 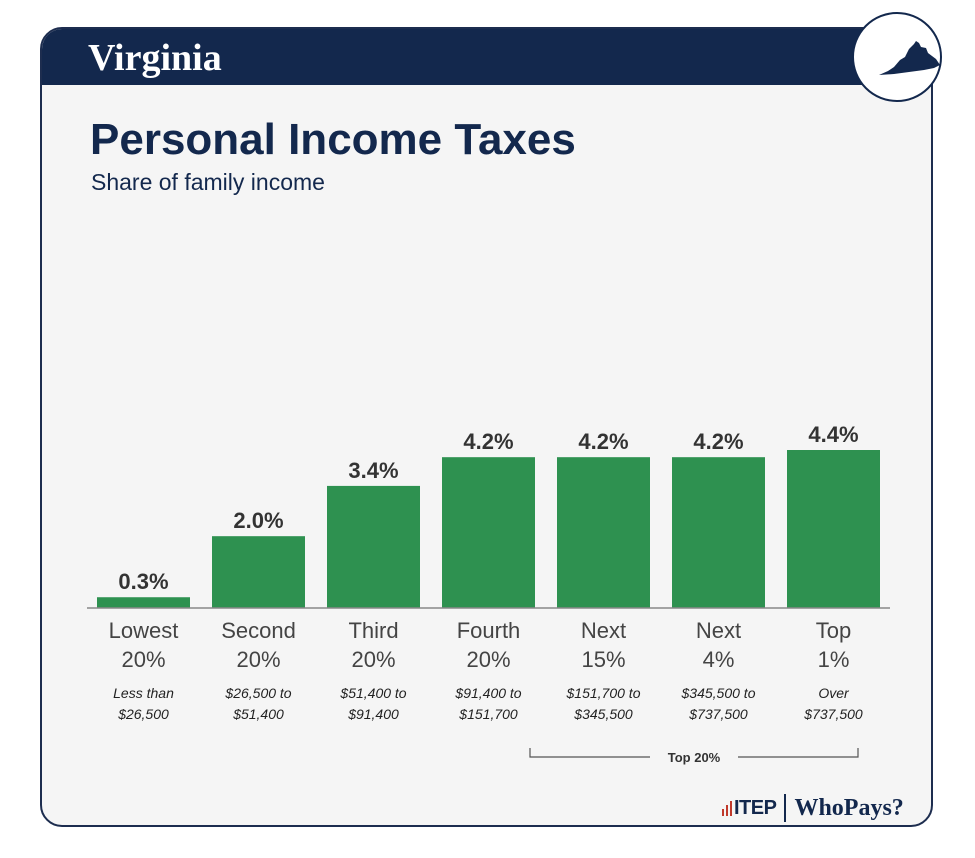 I want to click on itep-bars-icon, so click(x=727, y=808).